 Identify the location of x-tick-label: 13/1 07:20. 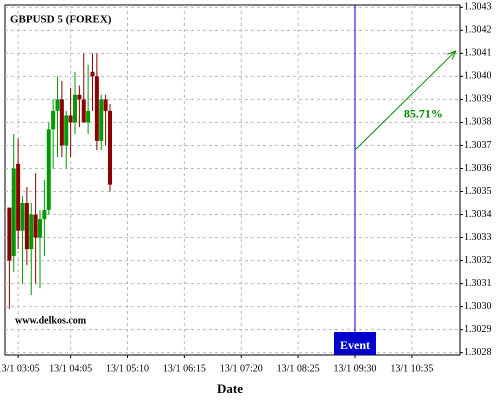
(241, 368).